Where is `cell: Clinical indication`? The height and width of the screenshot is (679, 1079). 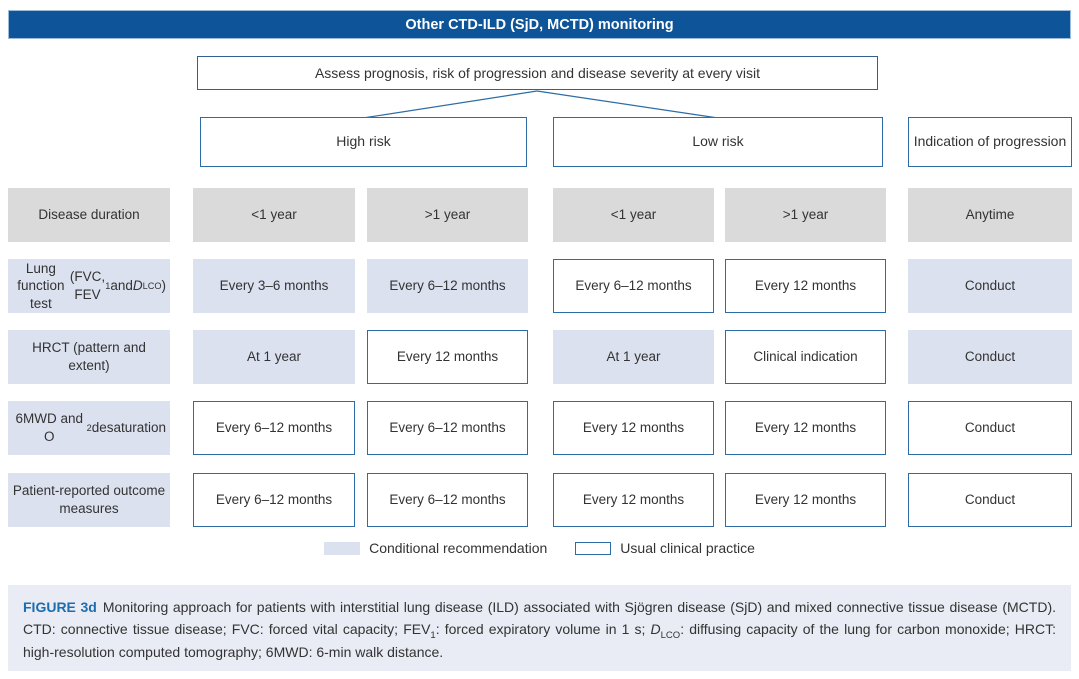 cell: Clinical indication is located at coordinates (805, 357).